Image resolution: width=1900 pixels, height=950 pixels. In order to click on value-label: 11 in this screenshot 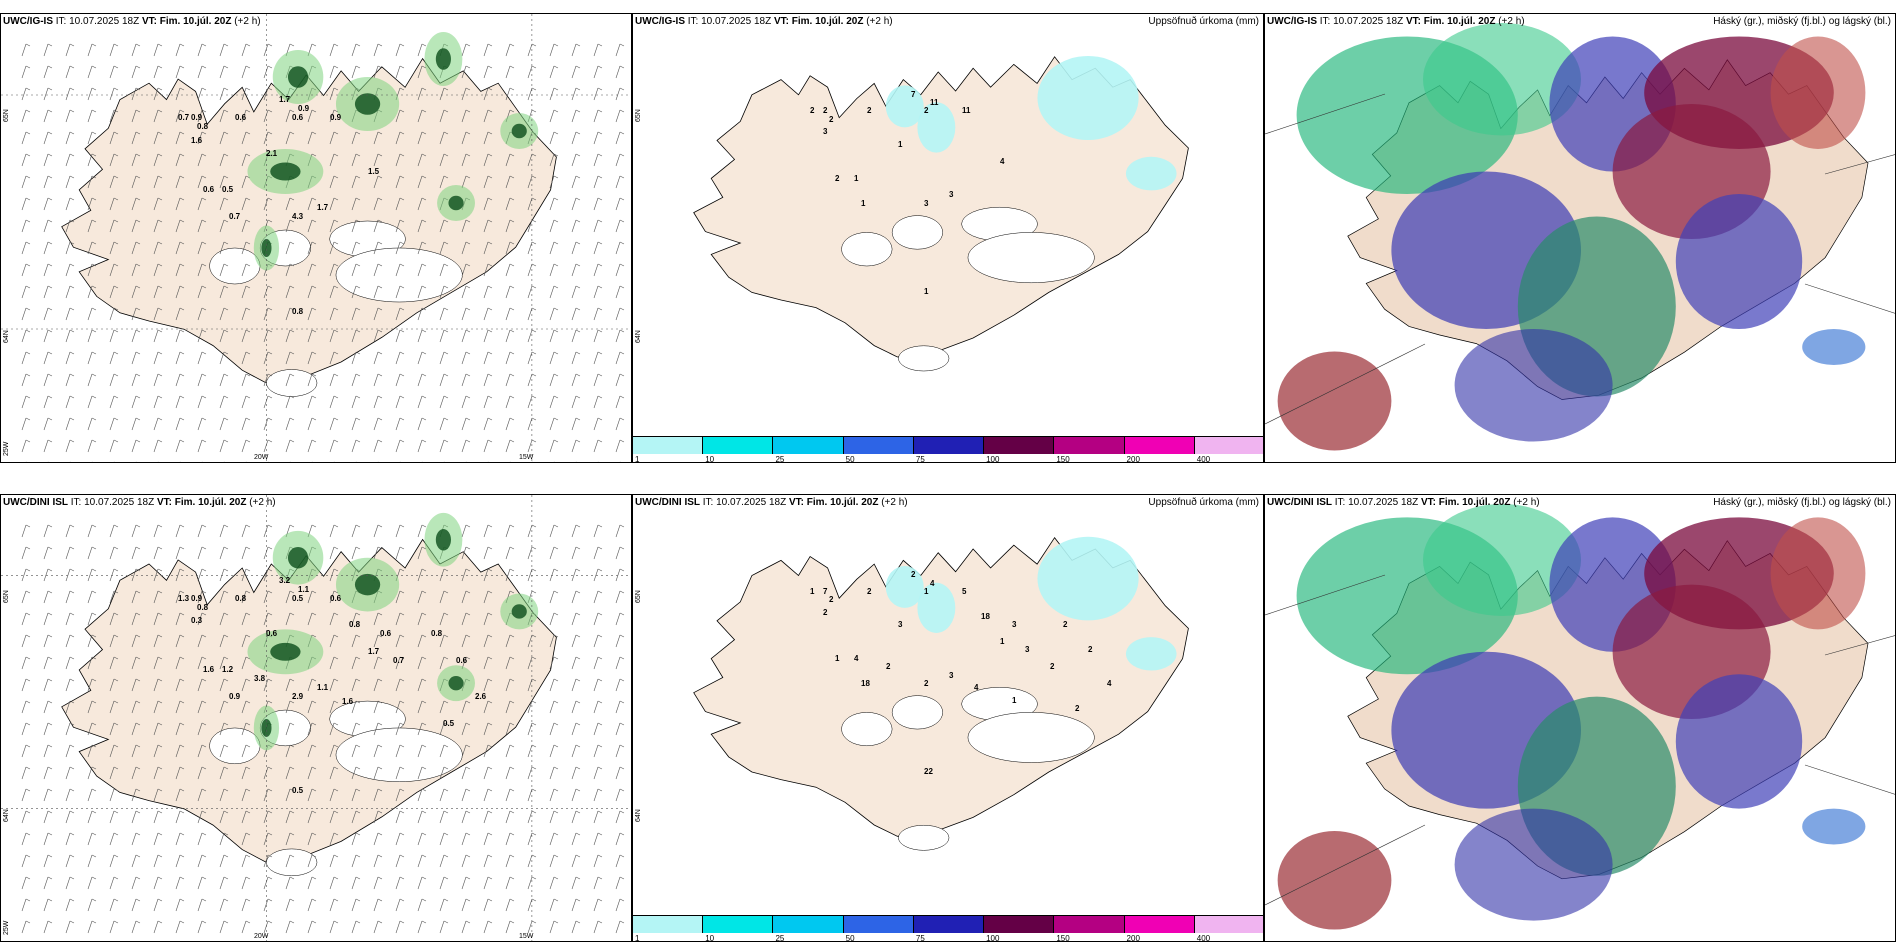, I will do `click(934, 102)`.